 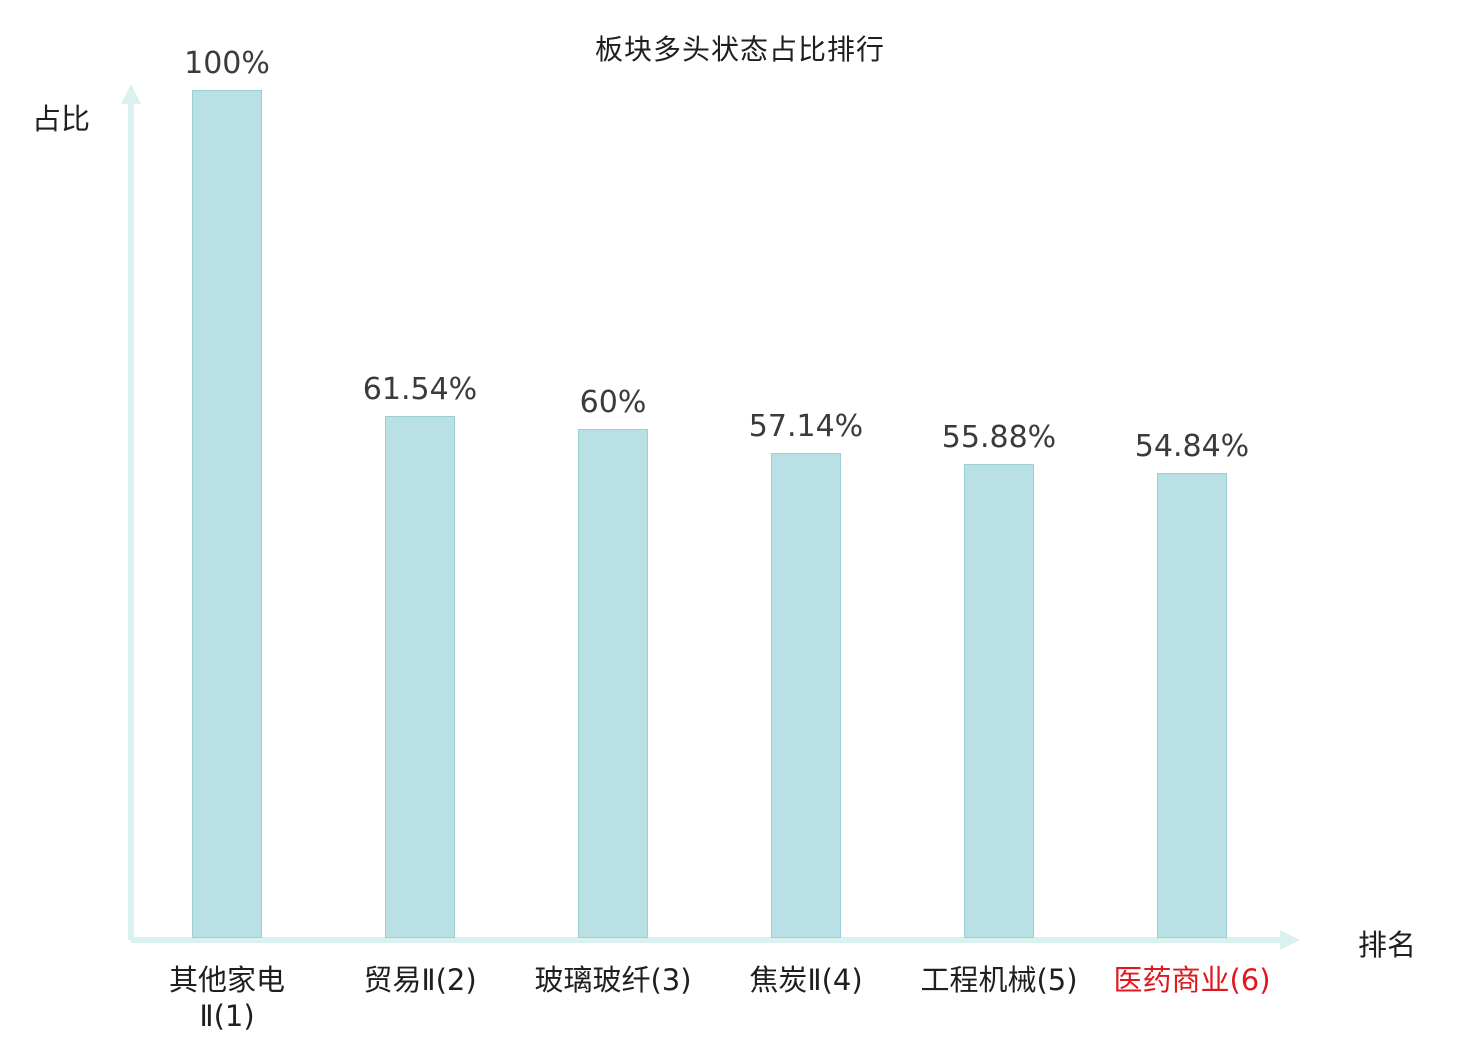 I want to click on x-tick-label: 其他家电 Ⅱ(1), so click(x=226, y=998).